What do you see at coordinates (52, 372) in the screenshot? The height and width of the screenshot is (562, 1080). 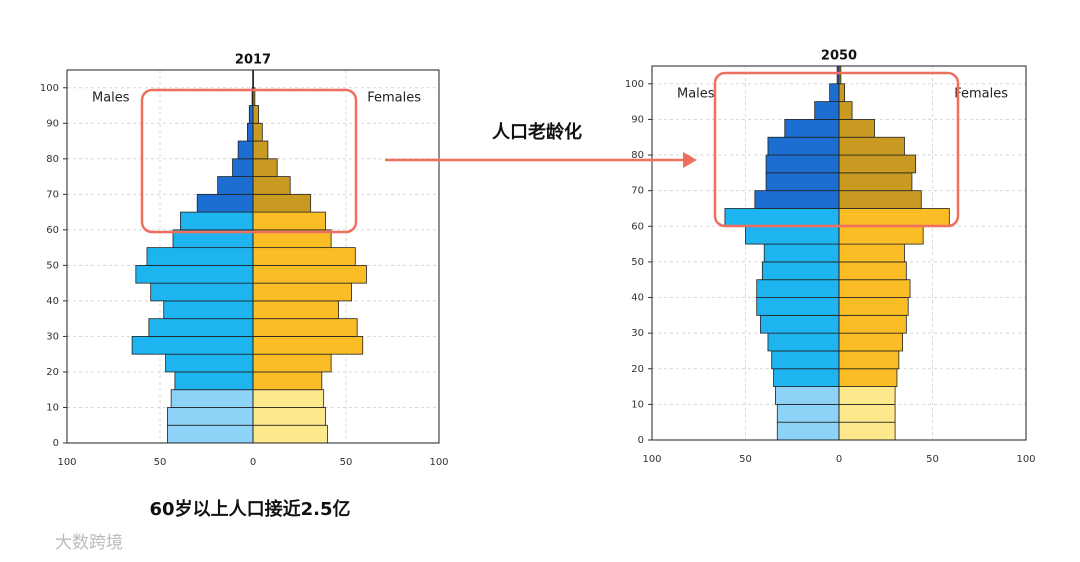 I see `y-tick-label: 20` at bounding box center [52, 372].